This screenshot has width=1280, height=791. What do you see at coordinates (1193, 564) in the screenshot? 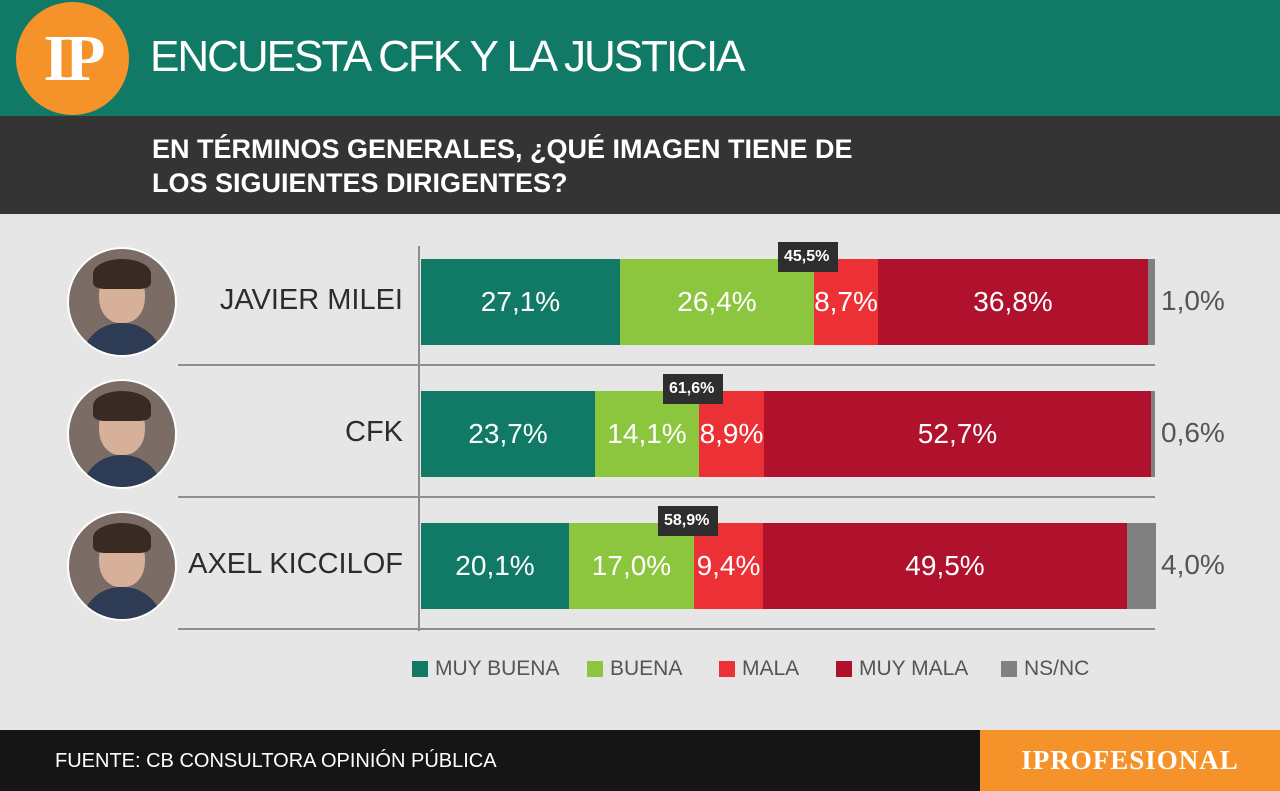
I see `nsnc-value-label: 4,0%` at bounding box center [1193, 564].